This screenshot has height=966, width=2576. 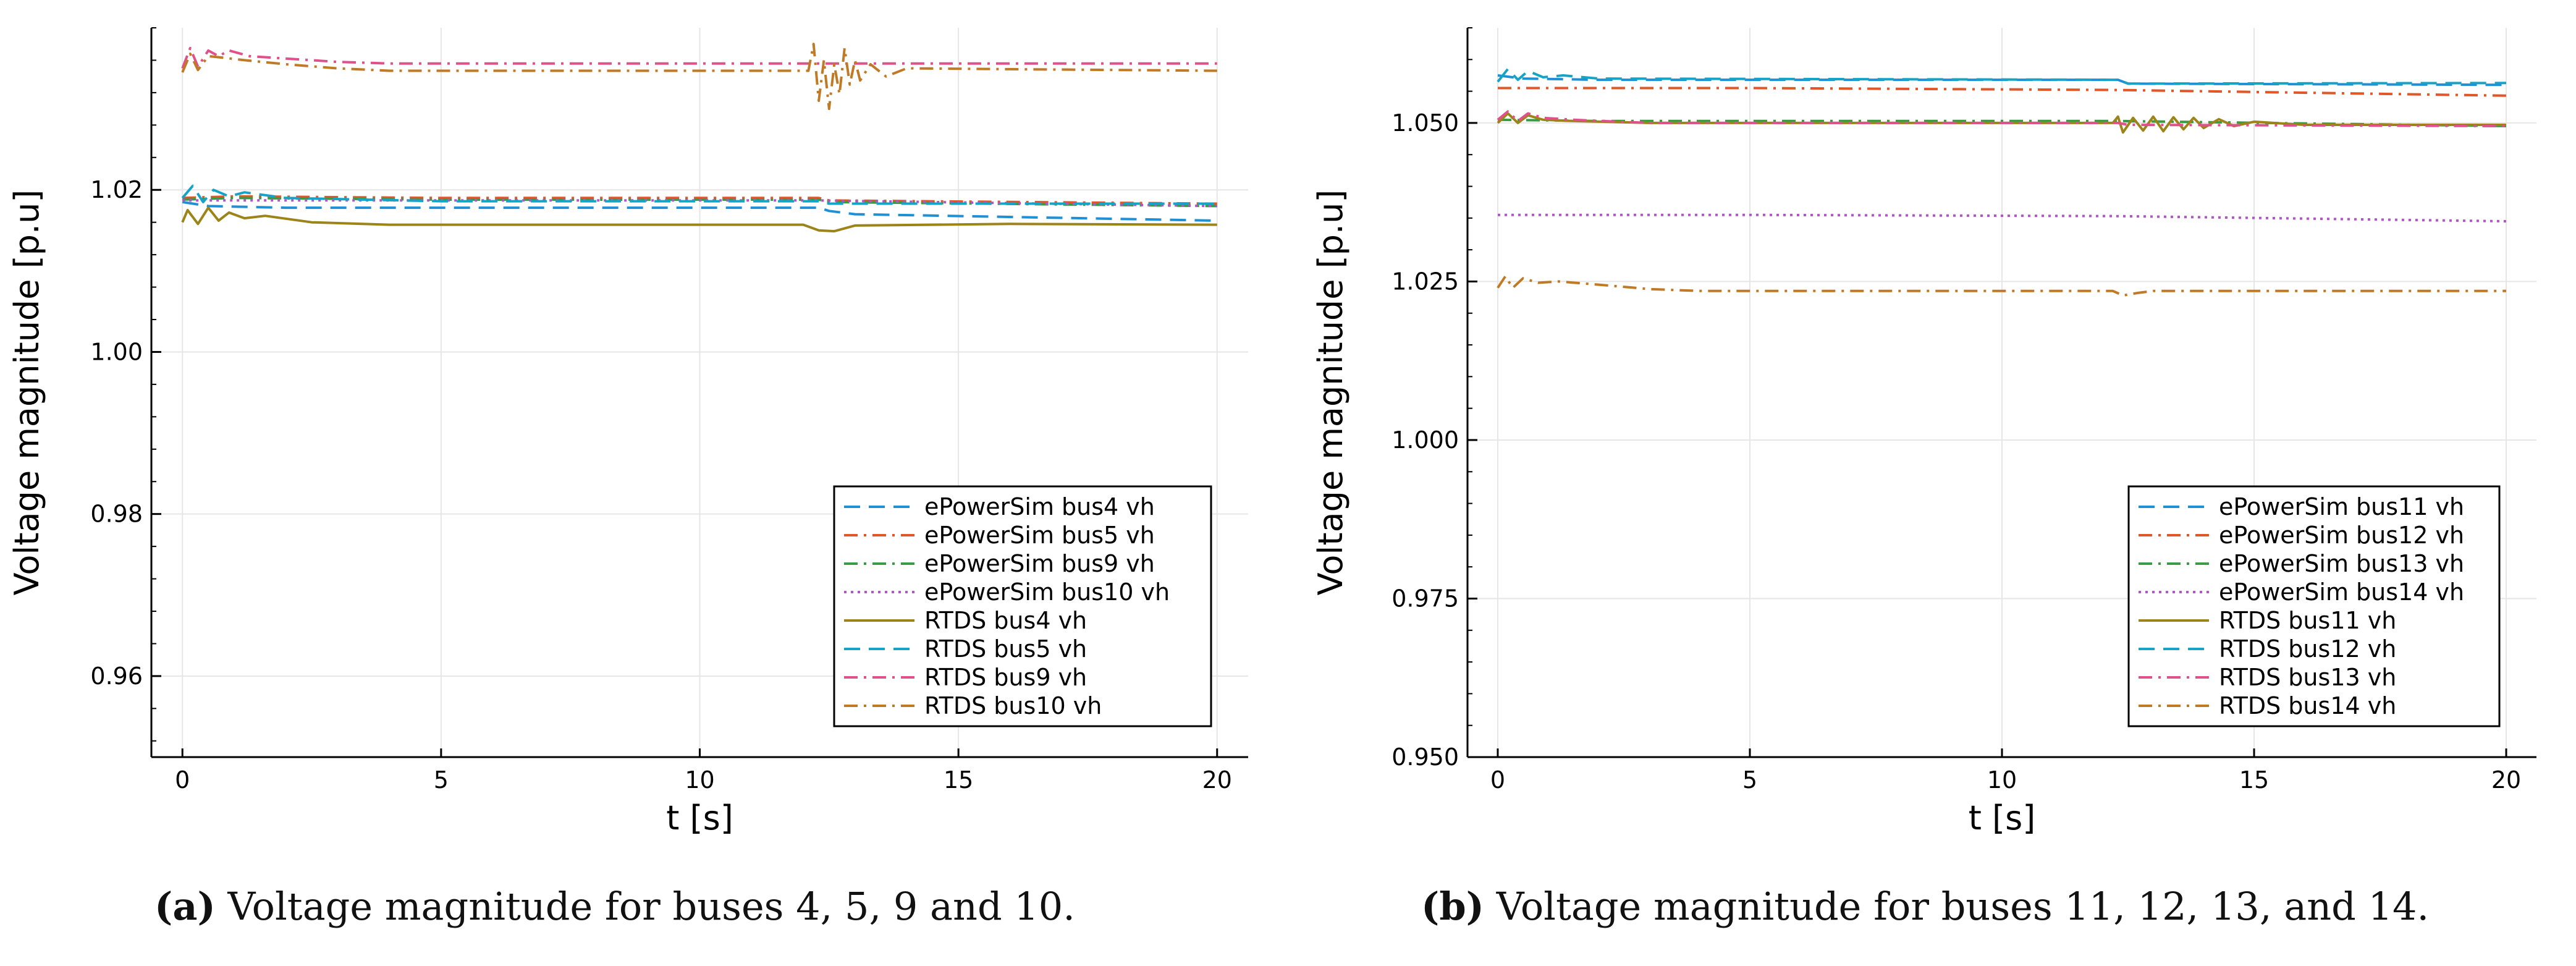 What do you see at coordinates (2307, 649) in the screenshot?
I see `legend-label: RTDS bus12 vh` at bounding box center [2307, 649].